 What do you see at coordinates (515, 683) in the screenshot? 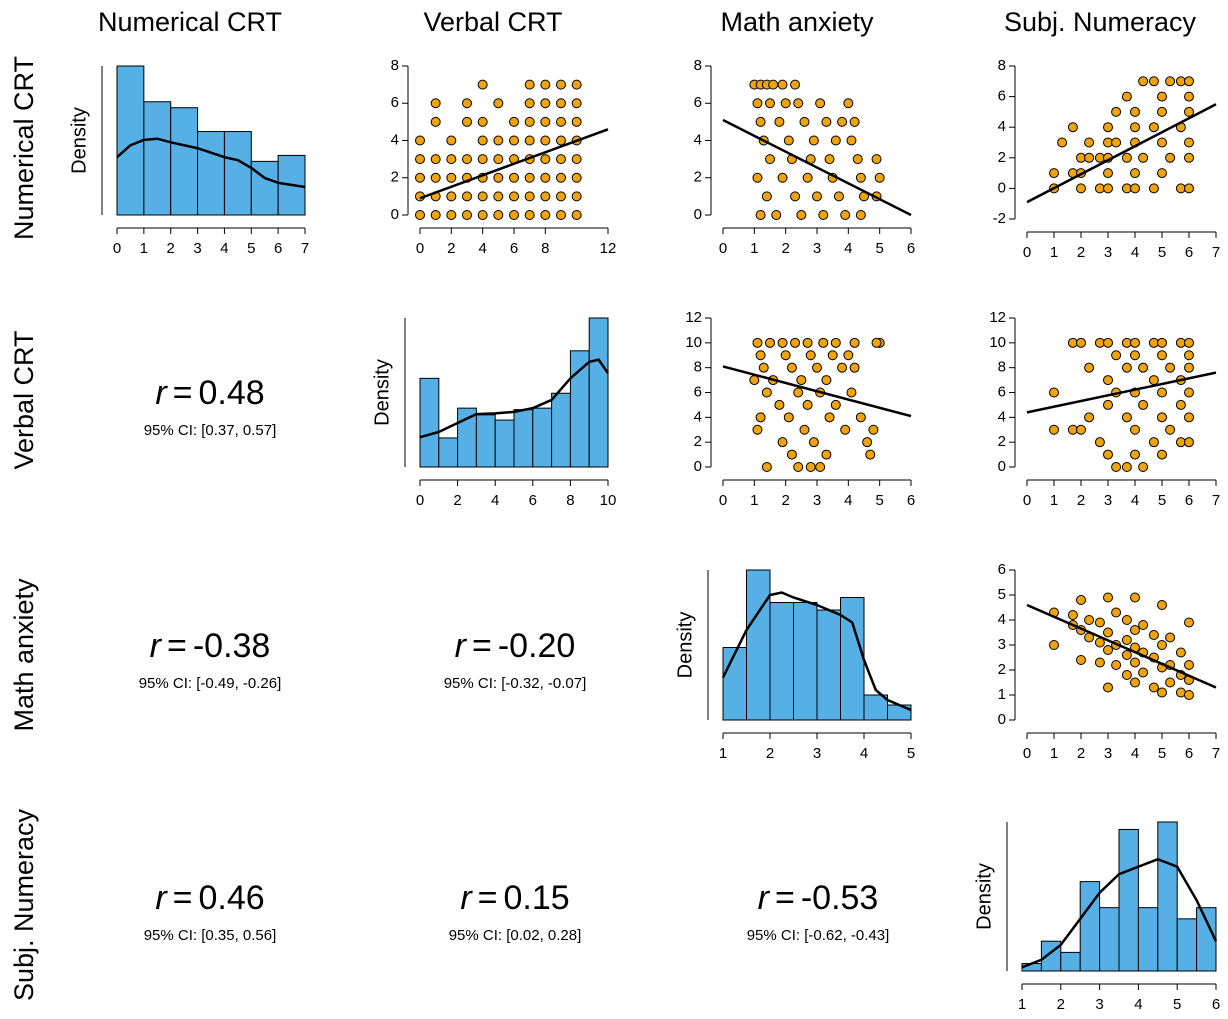
I see `confidence-interval: 95% CI: [-0.32, -0.07]` at bounding box center [515, 683].